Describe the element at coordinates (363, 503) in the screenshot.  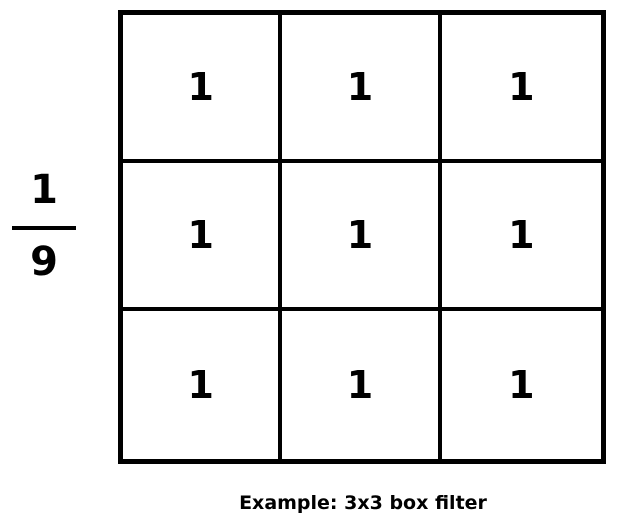
I see `figure-caption: Example: 3x3 box filter` at that location.